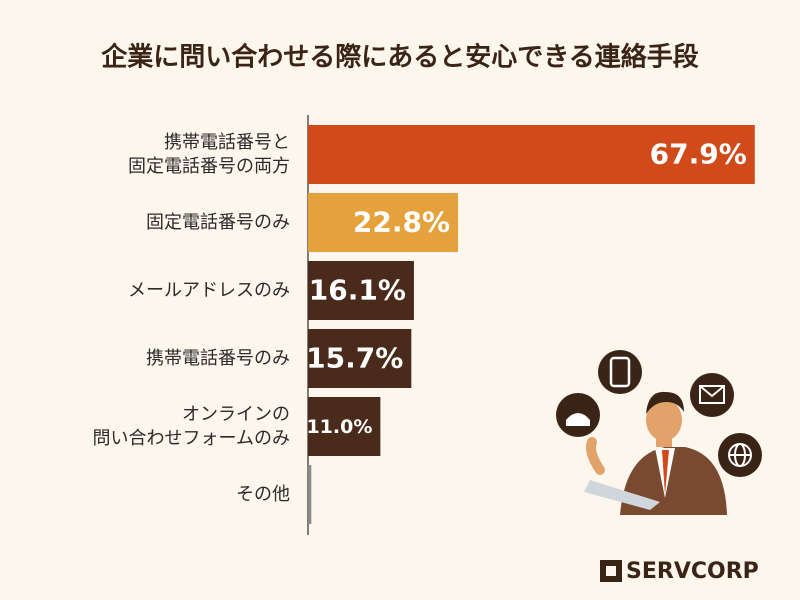  I want to click on value-label: 11.0%, so click(339, 427).